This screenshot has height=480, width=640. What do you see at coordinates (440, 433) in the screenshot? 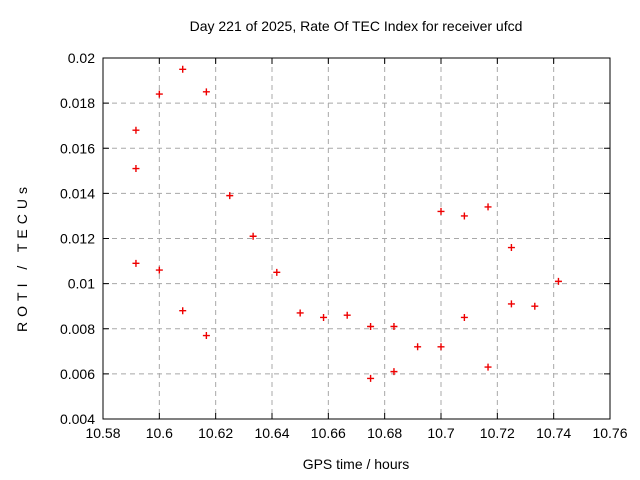
I see `x-tick-label: 10.7` at bounding box center [440, 433].